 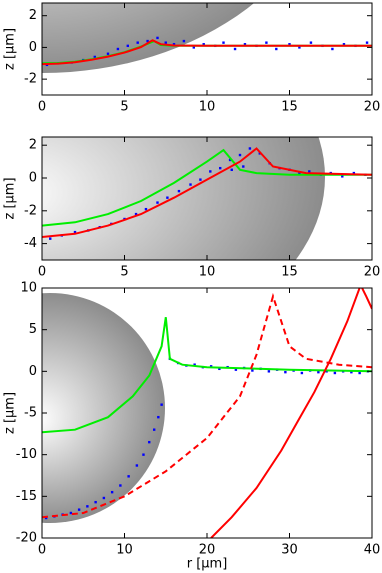 I want to click on x-axis-label: r [μm], so click(x=207, y=564).